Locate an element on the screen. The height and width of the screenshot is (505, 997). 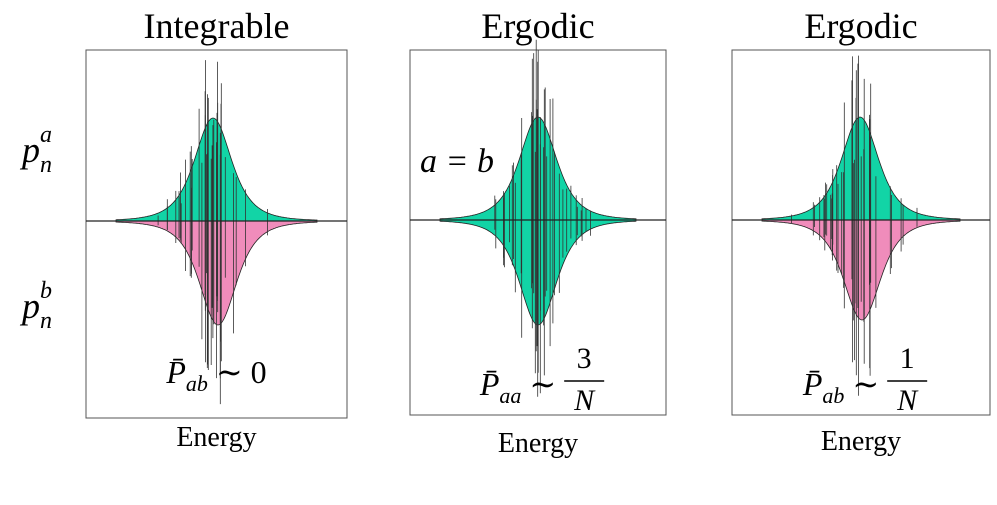
formula: P̄ab ∼ 0 is located at coordinates (215, 375).